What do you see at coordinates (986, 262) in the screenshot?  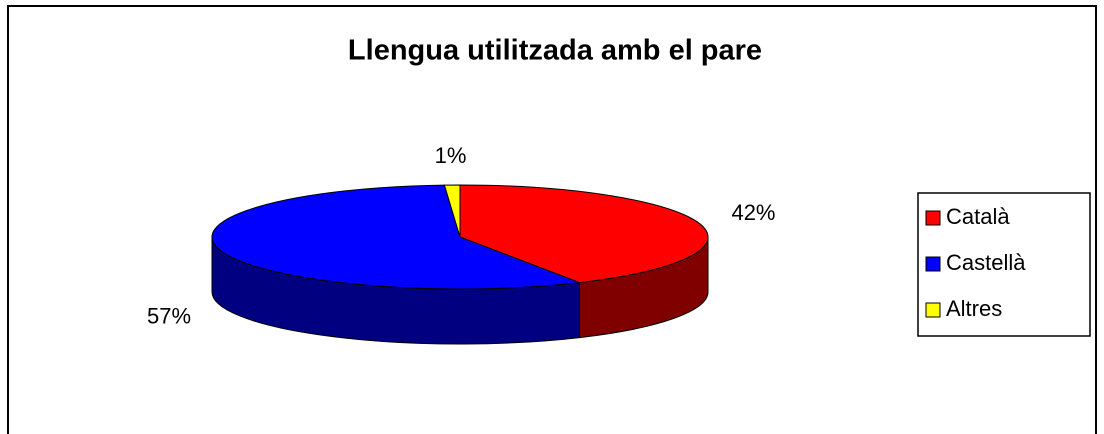 I see `legend-label: Castellà` at bounding box center [986, 262].